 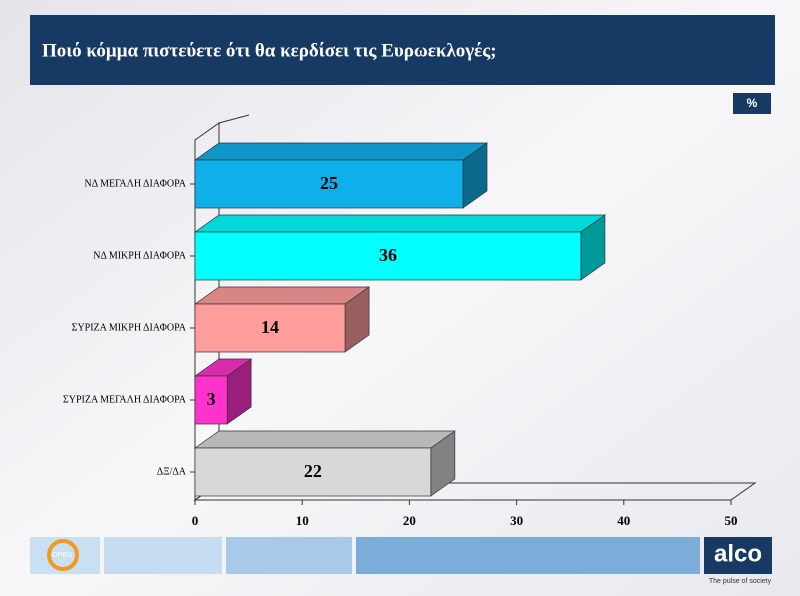 I want to click on y-tick-label: ΣΥΡΙΖΑ ΜΙΚΡΗ ΔΙΑΦΟΡΑ, so click(x=129, y=327).